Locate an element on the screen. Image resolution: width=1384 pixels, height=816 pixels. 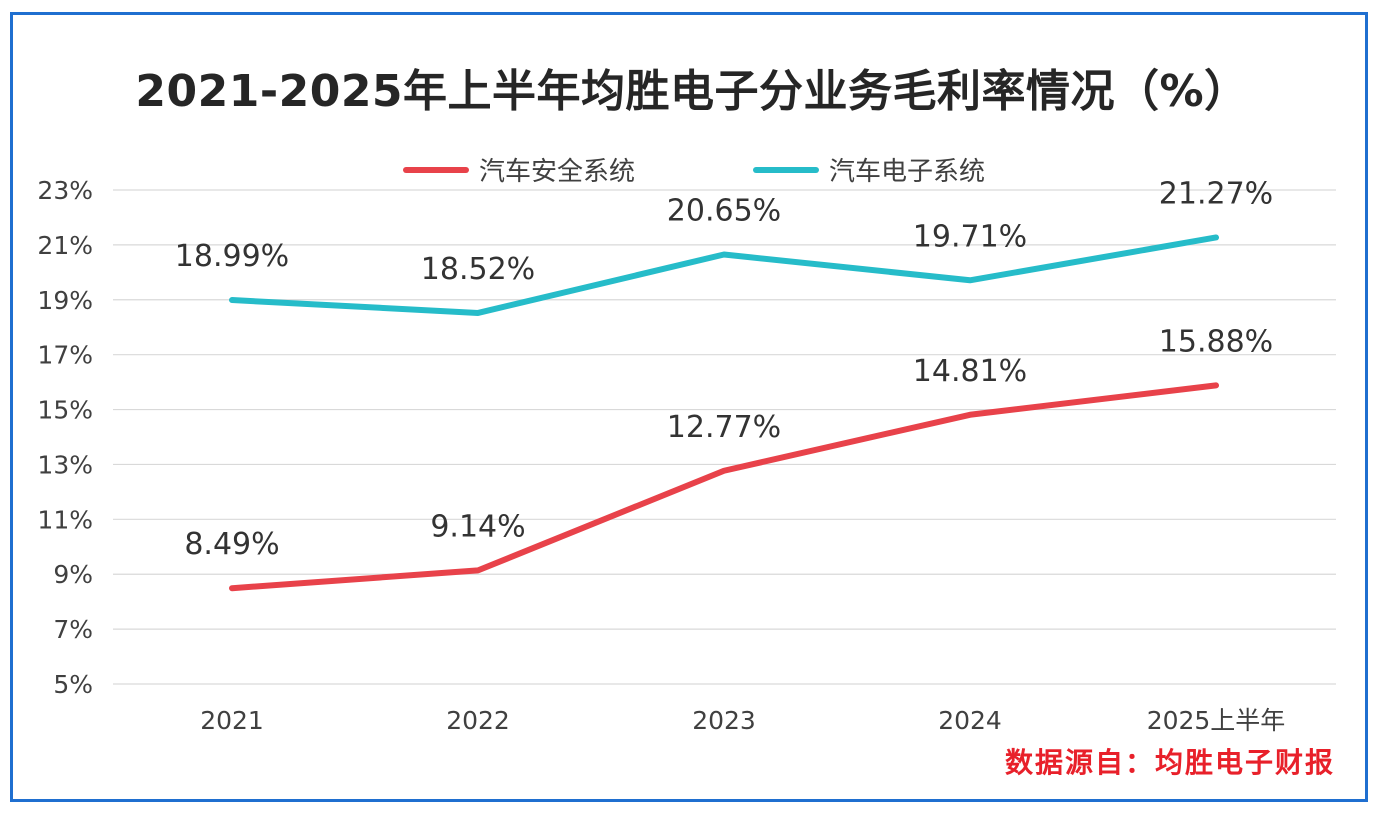
legend-item-safety: 汽车安全系统 is located at coordinates (519, 169).